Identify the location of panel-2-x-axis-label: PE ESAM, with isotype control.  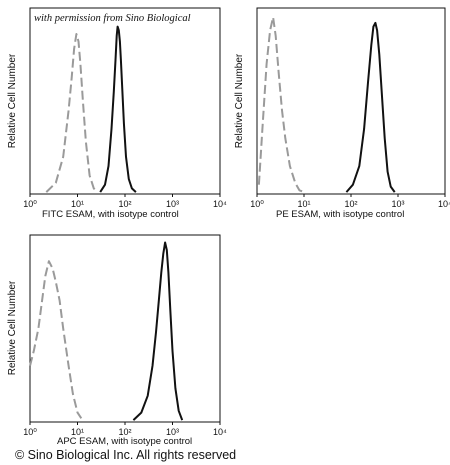
(340, 214).